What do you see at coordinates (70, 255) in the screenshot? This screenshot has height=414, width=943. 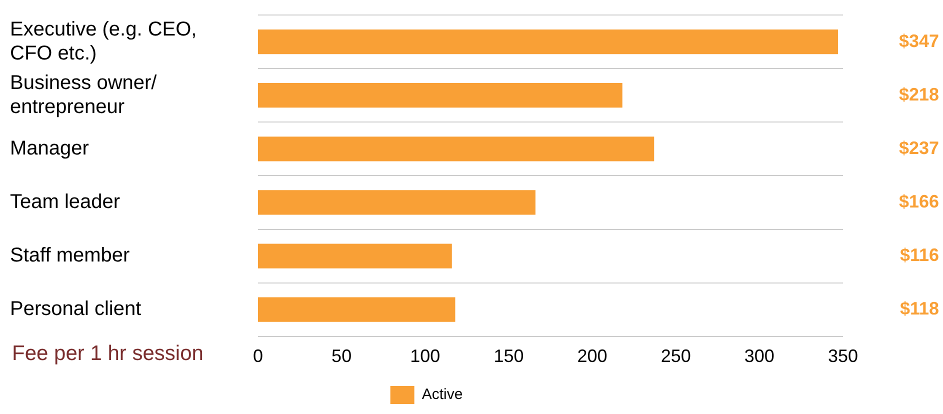 I see `y-tick-label: Staff member` at bounding box center [70, 255].